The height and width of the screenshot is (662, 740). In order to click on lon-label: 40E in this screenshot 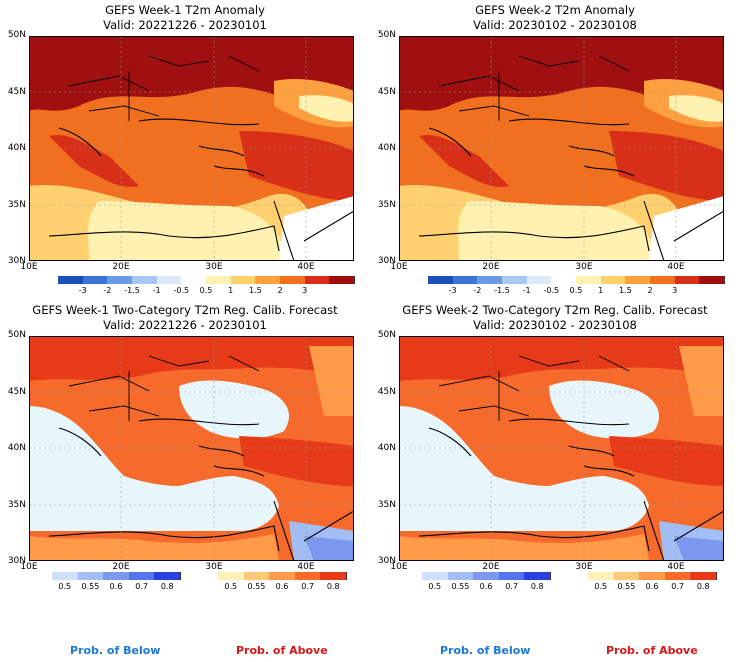, I will do `click(306, 567)`.